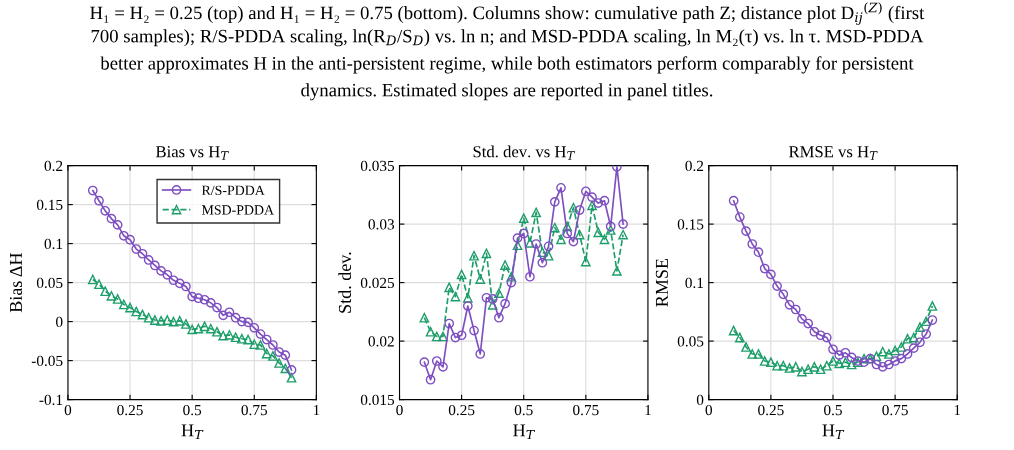  What do you see at coordinates (833, 153) in the screenshot?
I see `chart-title: RMSE vs H$_{T}$` at bounding box center [833, 153].